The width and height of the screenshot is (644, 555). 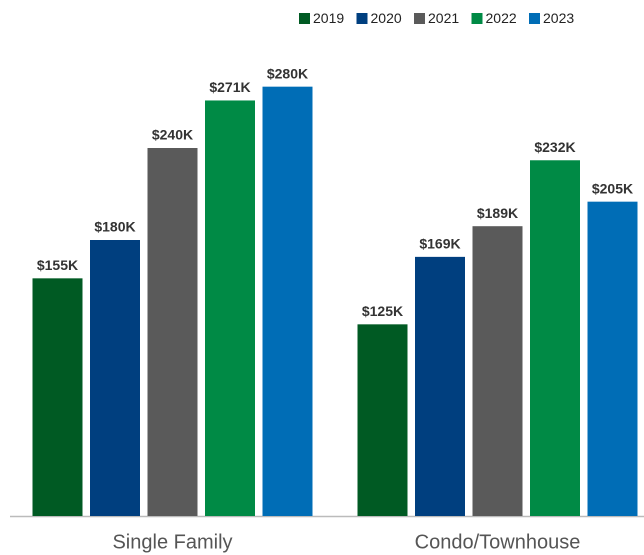 I want to click on value-label: $189K, so click(x=497, y=213).